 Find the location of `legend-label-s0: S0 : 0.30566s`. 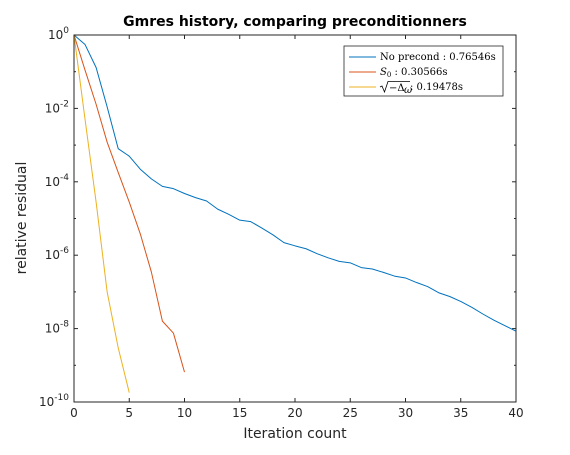

legend-label-s0: S0 : 0.30566s is located at coordinates (414, 73).